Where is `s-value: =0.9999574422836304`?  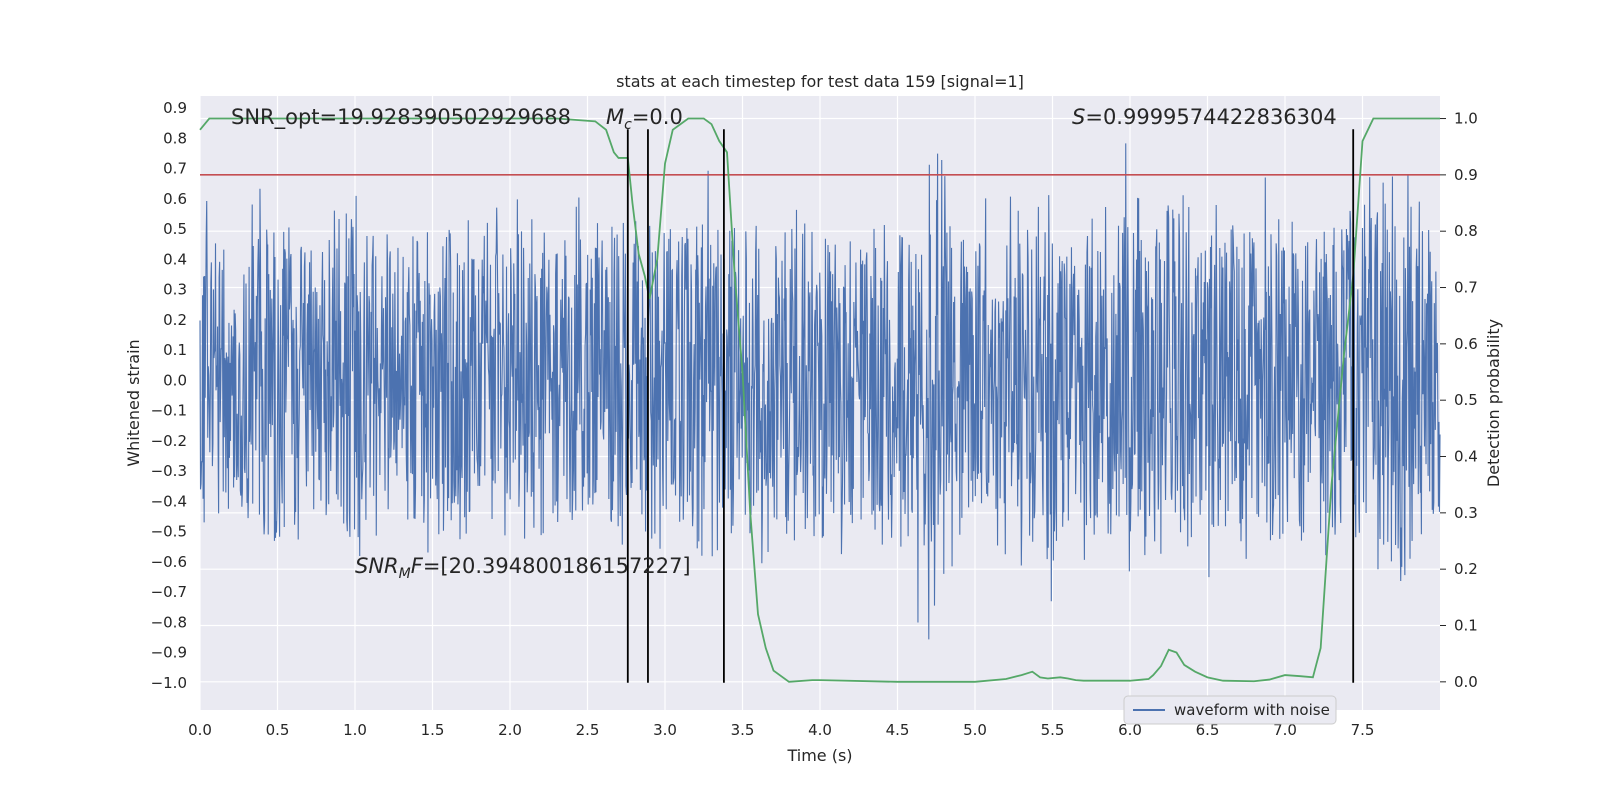
s-value: =0.9999574422836304 is located at coordinates (1210, 117).